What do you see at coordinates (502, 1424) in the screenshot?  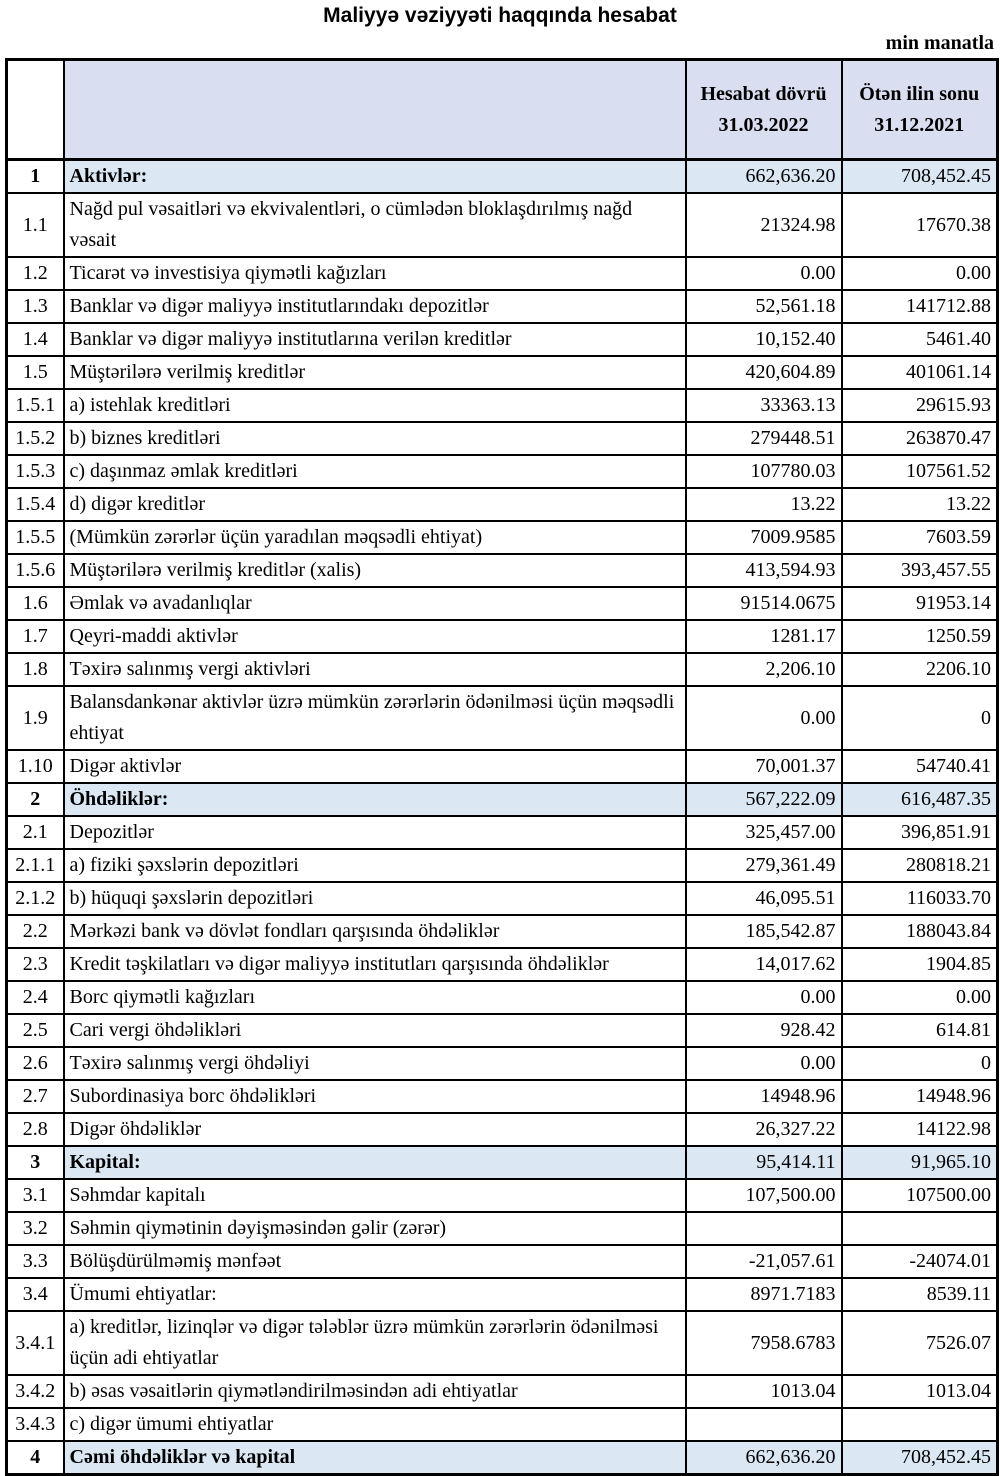 I see `table-row: 3.4.3 c) digər ümumi ehtiyatlar` at bounding box center [502, 1424].